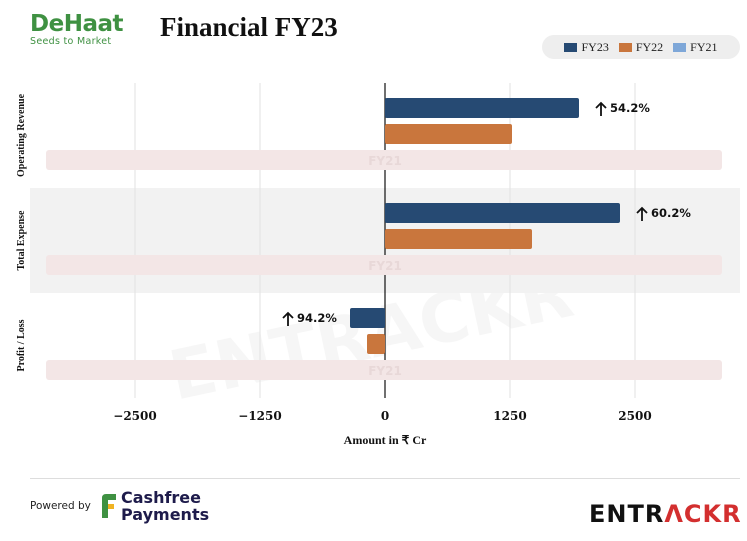 The width and height of the screenshot is (747, 541). Describe the element at coordinates (21, 240) in the screenshot. I see `category-label: Total Expense` at that location.